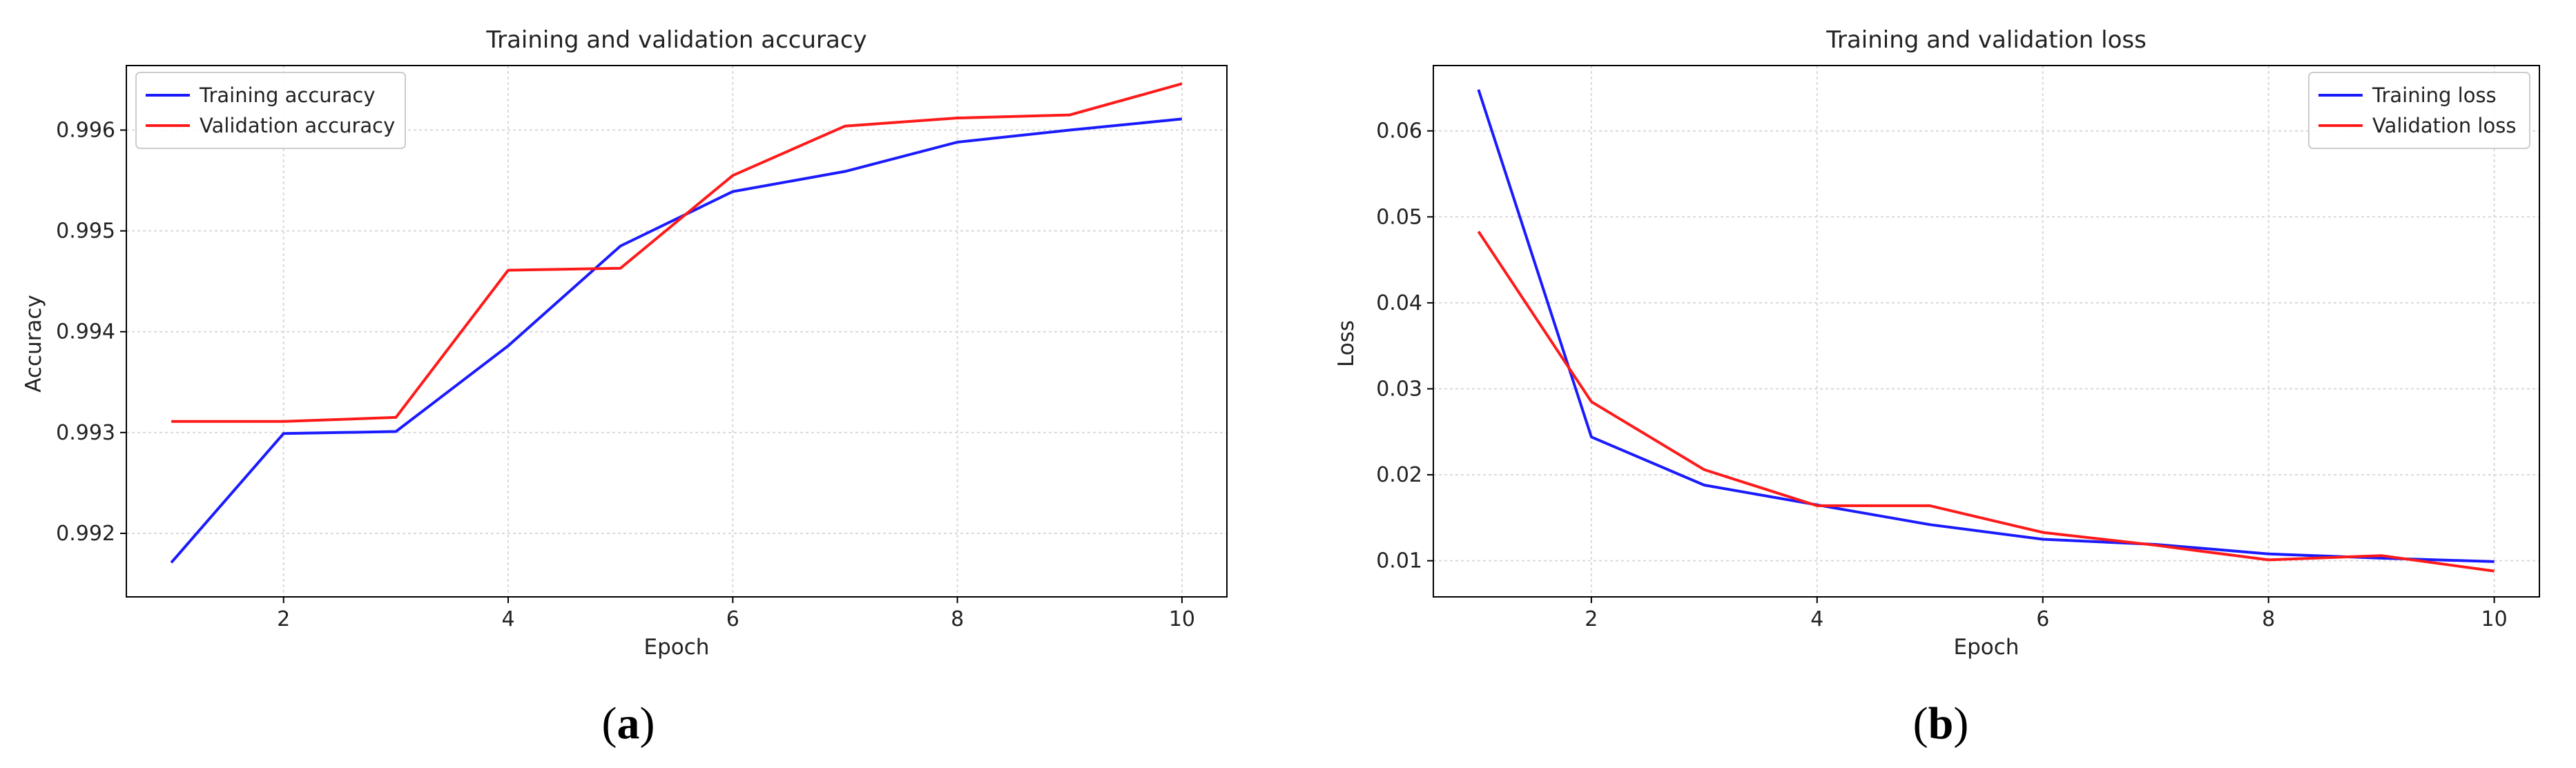 This screenshot has height=768, width=2576. What do you see at coordinates (2444, 125) in the screenshot?
I see `legend-label-validation: Validation loss` at bounding box center [2444, 125].